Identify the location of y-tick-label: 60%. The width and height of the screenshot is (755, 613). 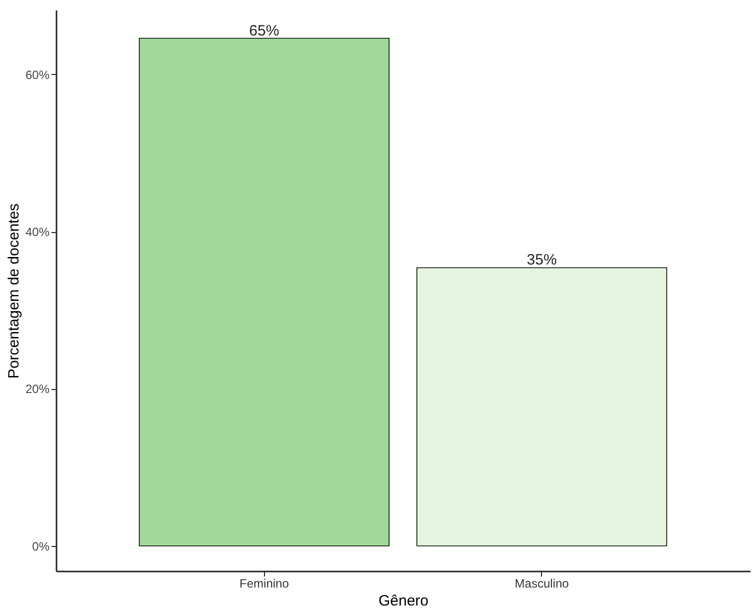
(37, 75).